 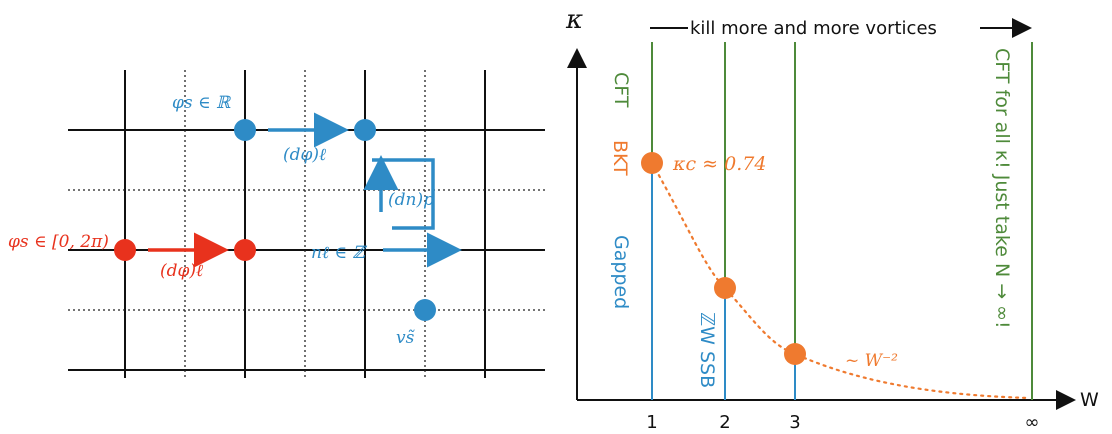 What do you see at coordinates (405, 338) in the screenshot?
I see `vortex-label: vs̃` at bounding box center [405, 338].